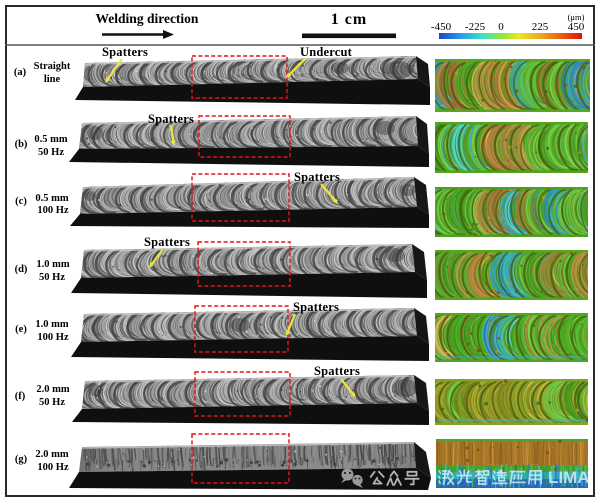 This screenshot has height=502, width=600. Describe the element at coordinates (569, 477) in the screenshot. I see `svg-text: LIMA` at that location.